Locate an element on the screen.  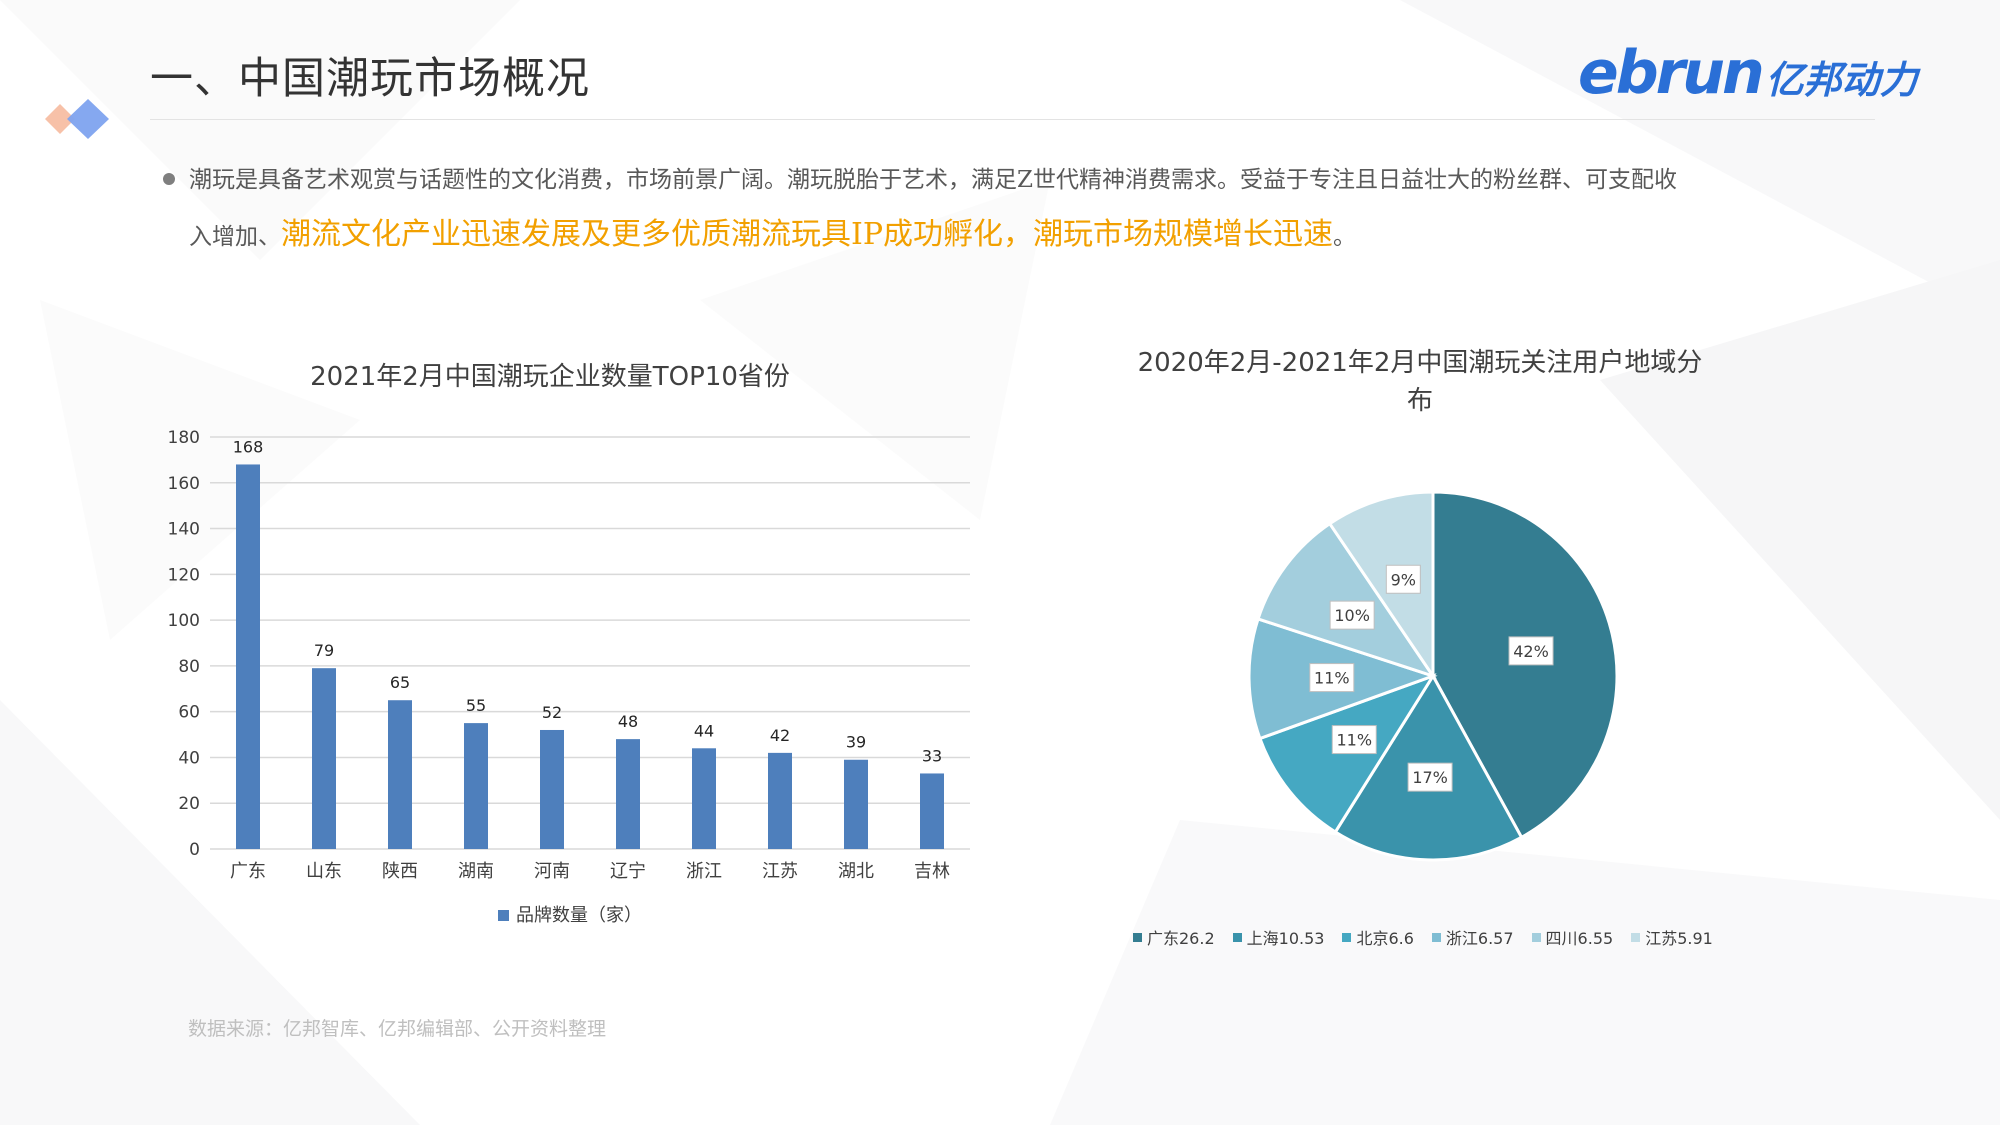
logo-cn-text: 亿邦动力 is located at coordinates (1841, 80).